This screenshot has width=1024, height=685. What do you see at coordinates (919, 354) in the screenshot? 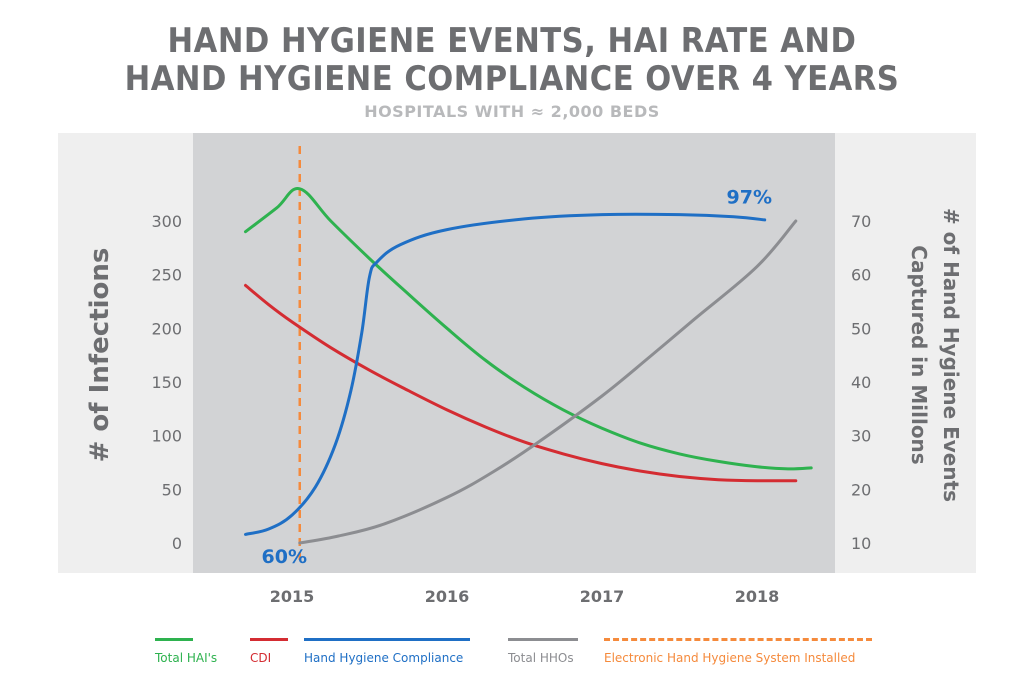
I see `y-axis-right-label-line2: Captured in Millons` at bounding box center [919, 354].